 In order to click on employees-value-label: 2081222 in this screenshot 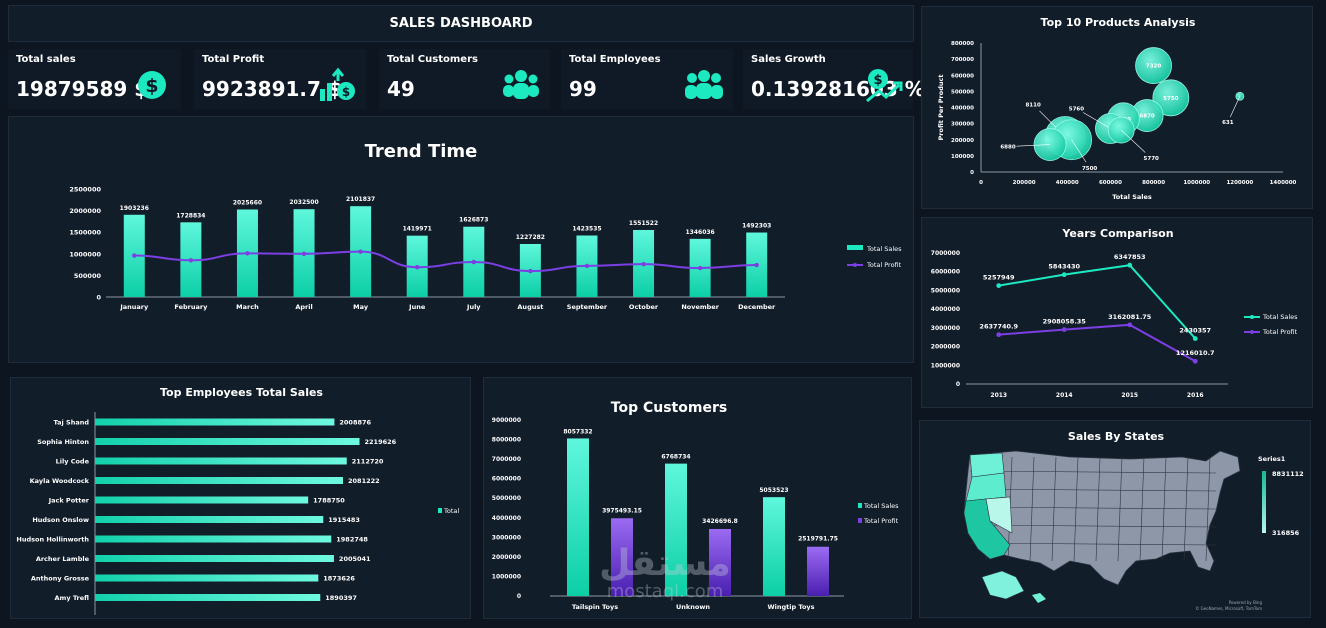, I will do `click(364, 481)`.